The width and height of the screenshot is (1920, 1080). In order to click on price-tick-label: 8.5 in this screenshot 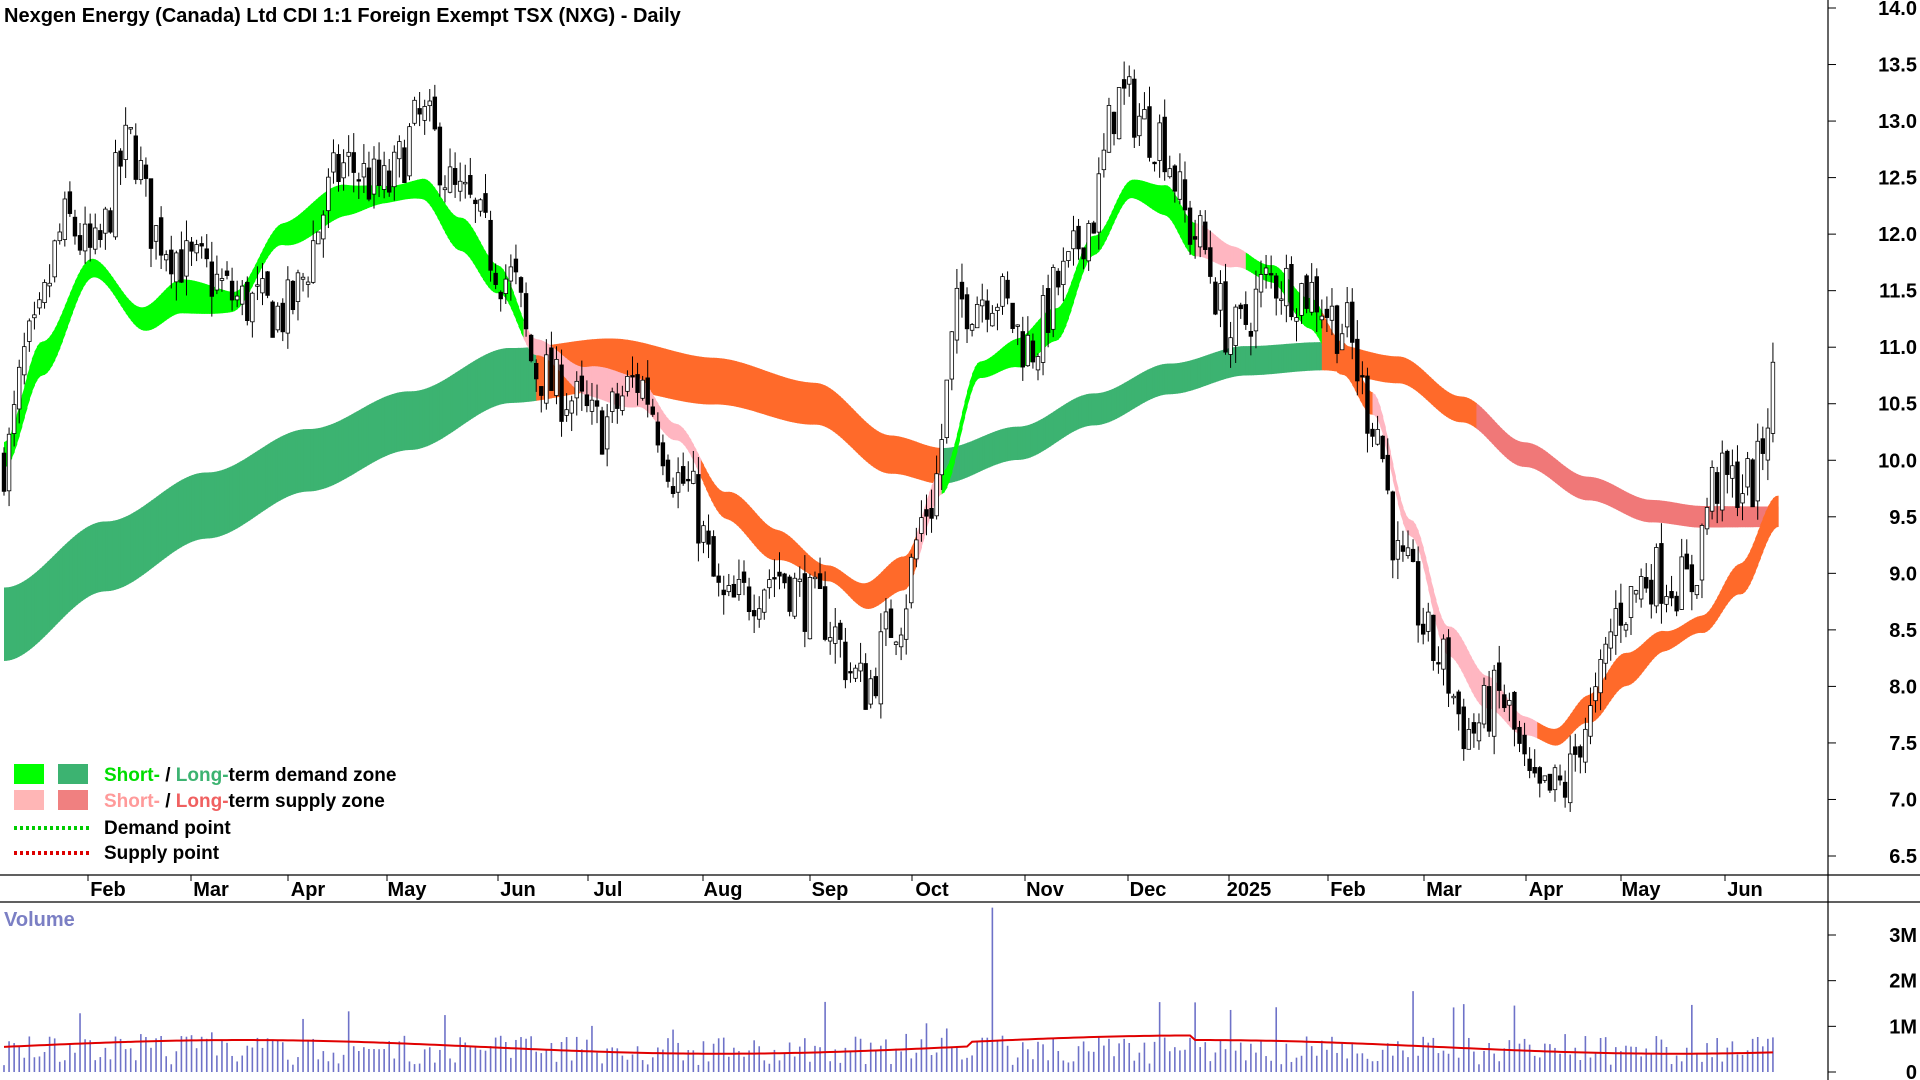, I will do `click(1903, 631)`.